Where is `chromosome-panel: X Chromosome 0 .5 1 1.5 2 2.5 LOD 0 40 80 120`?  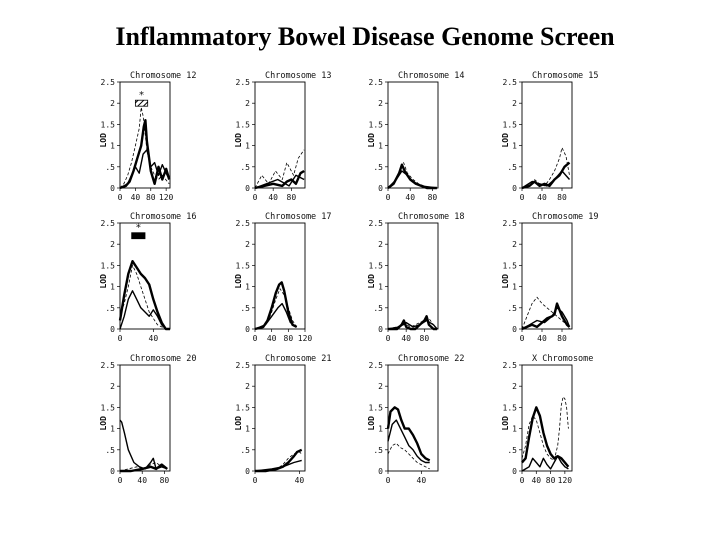
chromosome-panel: X Chromosome 0 .5 1 1.5 2 2.5 LOD 0 40 80 120 is located at coordinates (547, 419).